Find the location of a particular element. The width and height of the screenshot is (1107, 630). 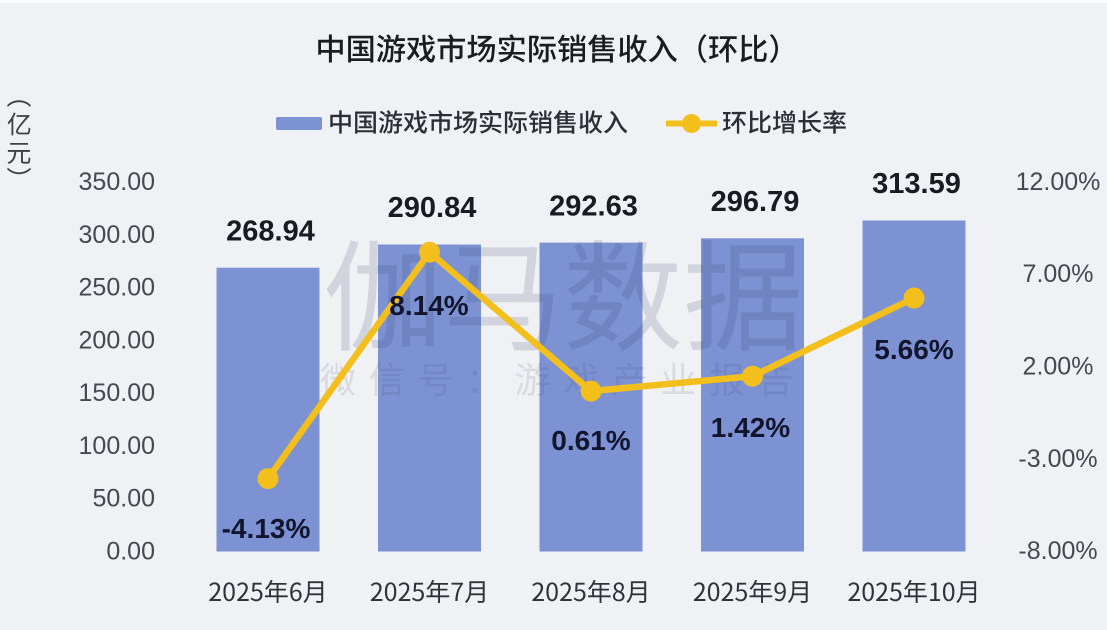

svg-text: 150.00 is located at coordinates (117, 393).